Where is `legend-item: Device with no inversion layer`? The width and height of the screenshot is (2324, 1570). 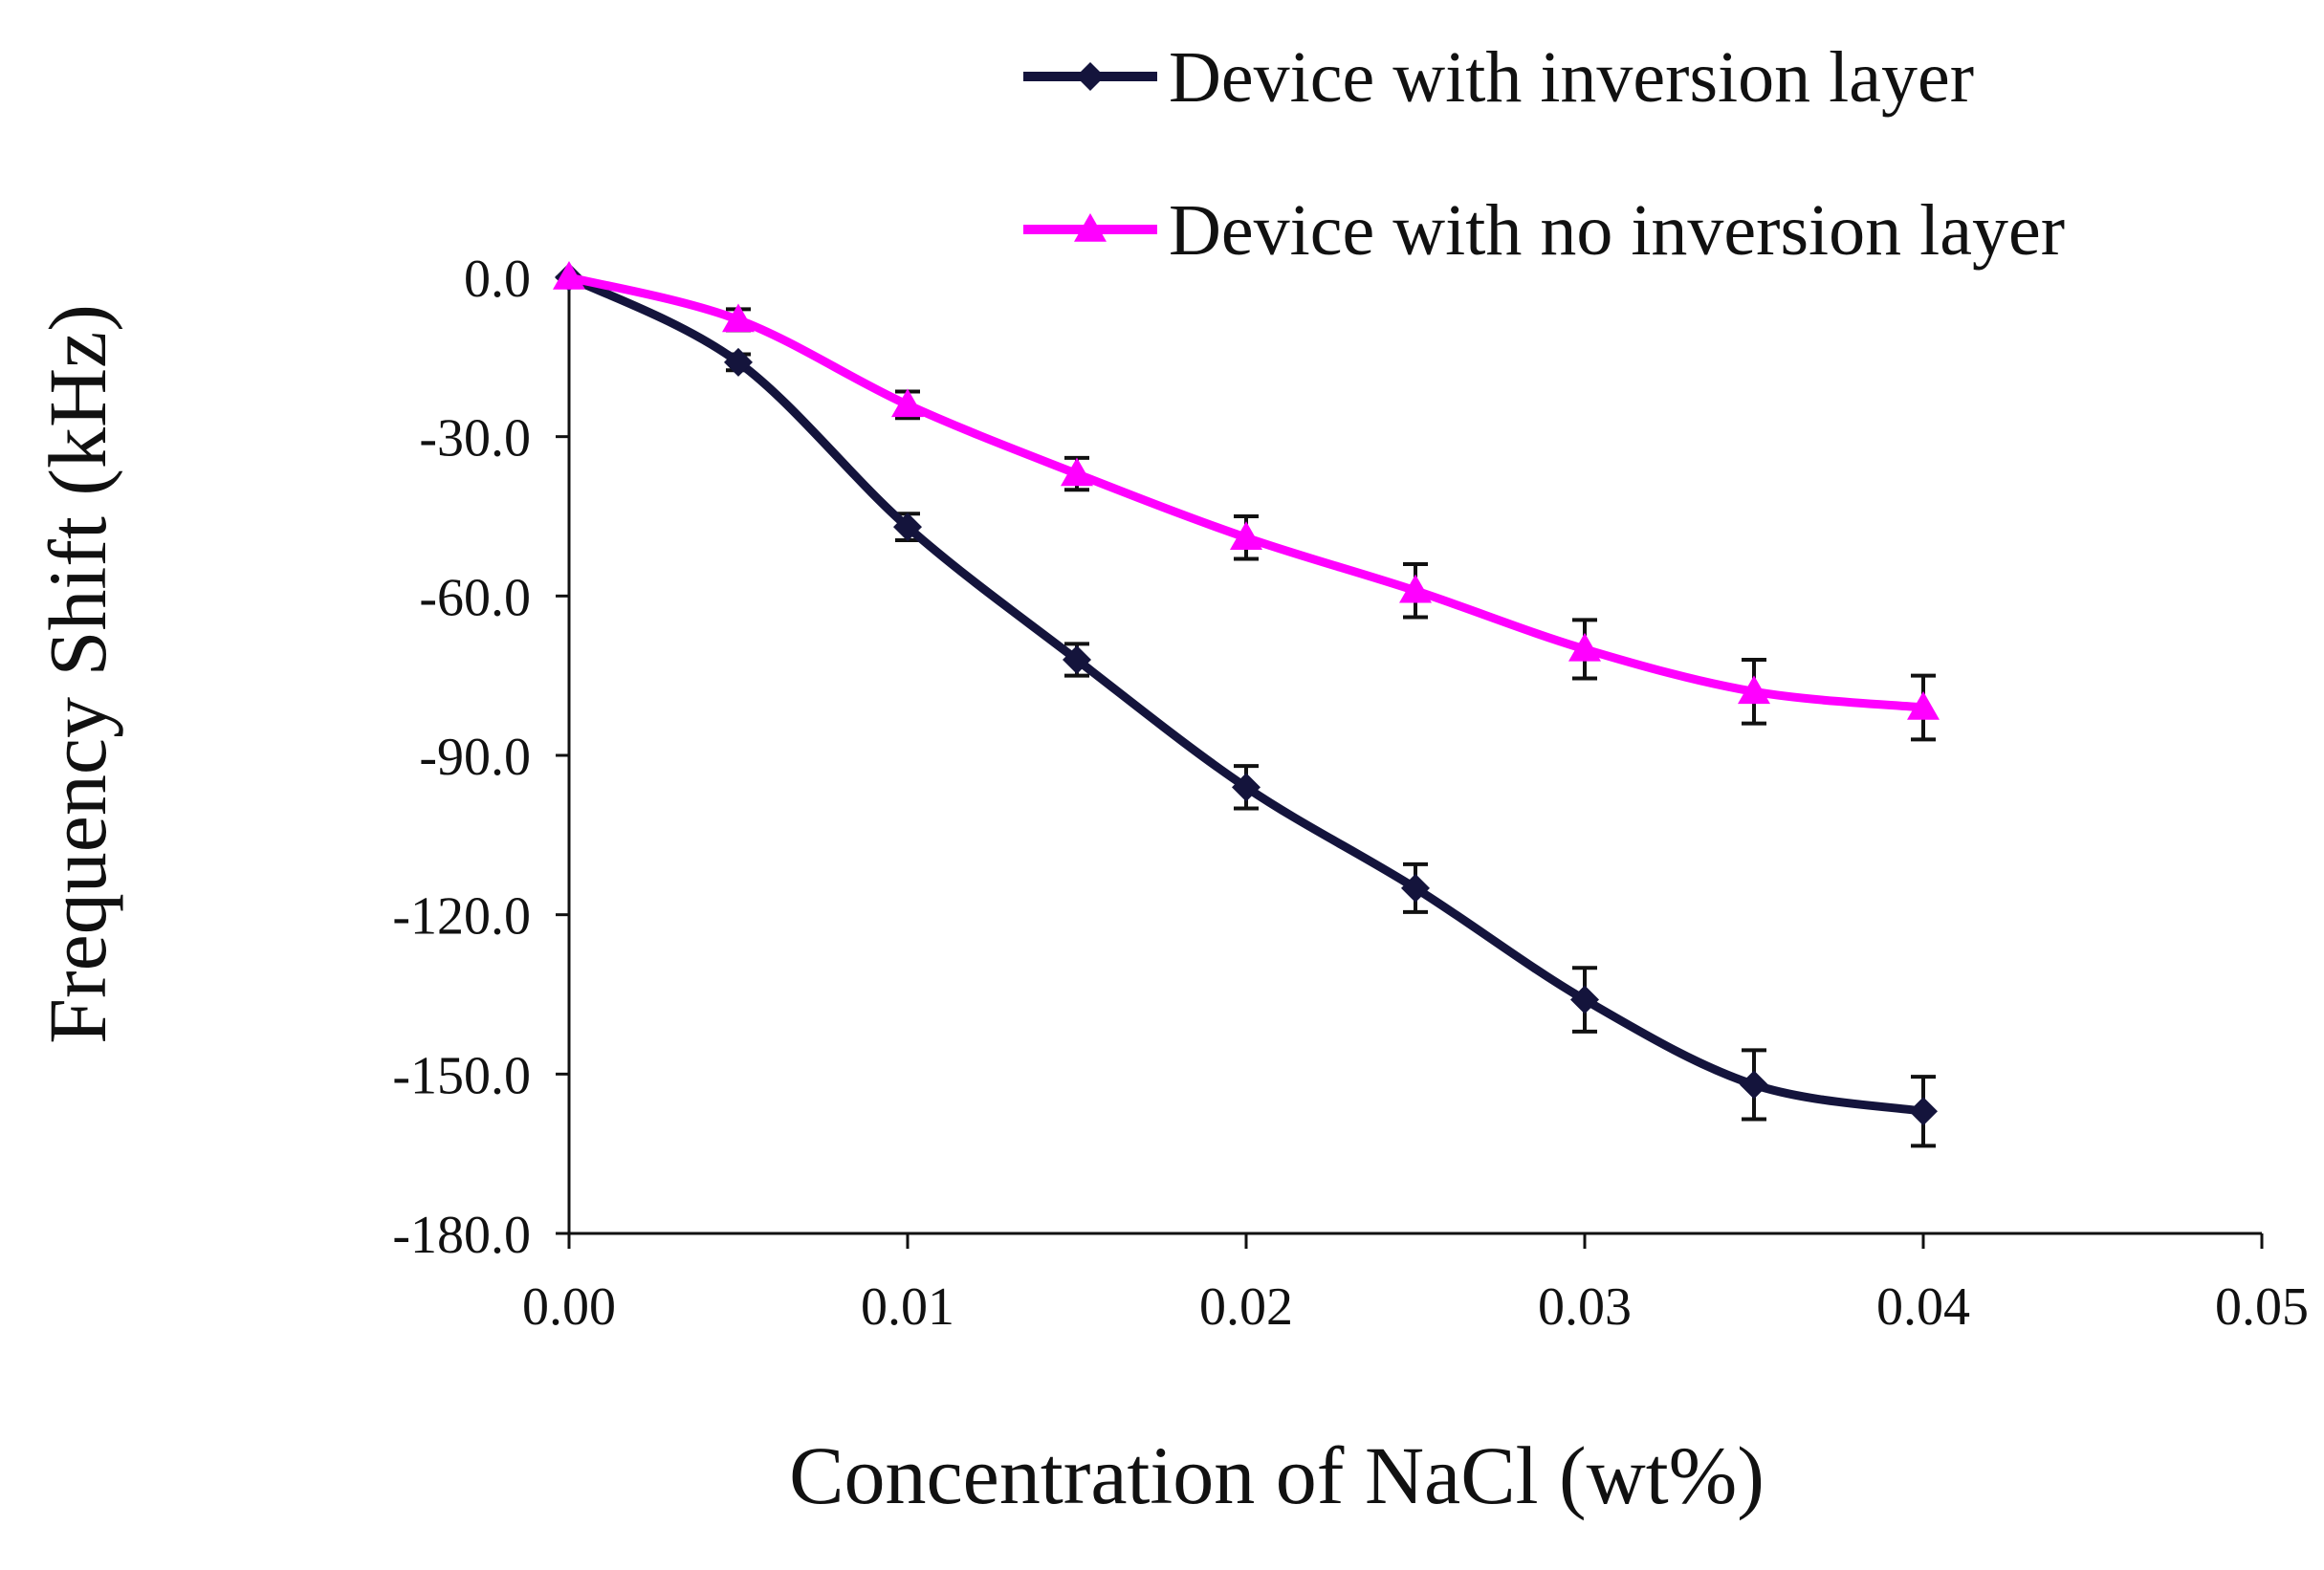 legend-item: Device with no inversion layer is located at coordinates (1544, 230).